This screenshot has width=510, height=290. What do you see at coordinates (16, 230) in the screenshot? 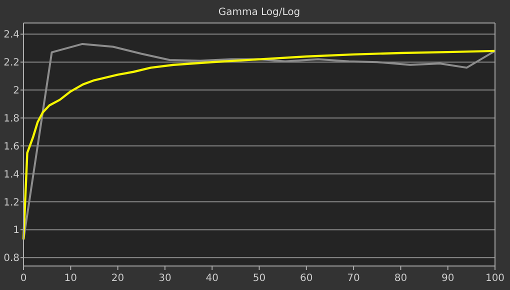
I see `y-tick-label: 1` at bounding box center [16, 230].